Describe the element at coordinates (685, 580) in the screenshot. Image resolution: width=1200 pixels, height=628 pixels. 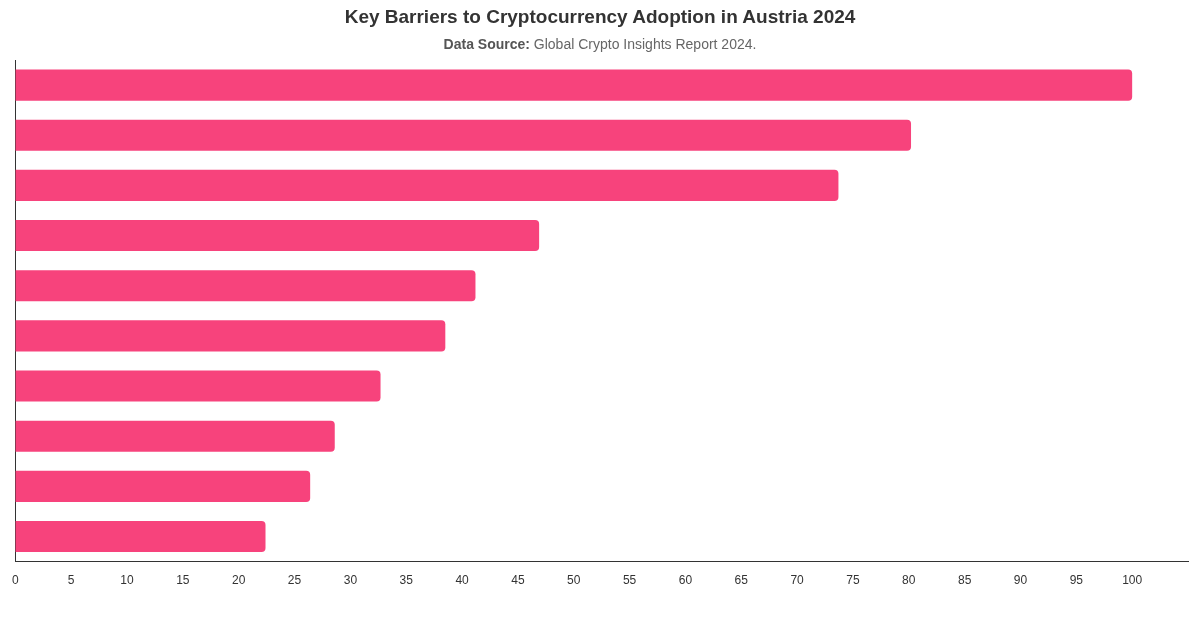
I see `x-tick-label: 60` at that location.